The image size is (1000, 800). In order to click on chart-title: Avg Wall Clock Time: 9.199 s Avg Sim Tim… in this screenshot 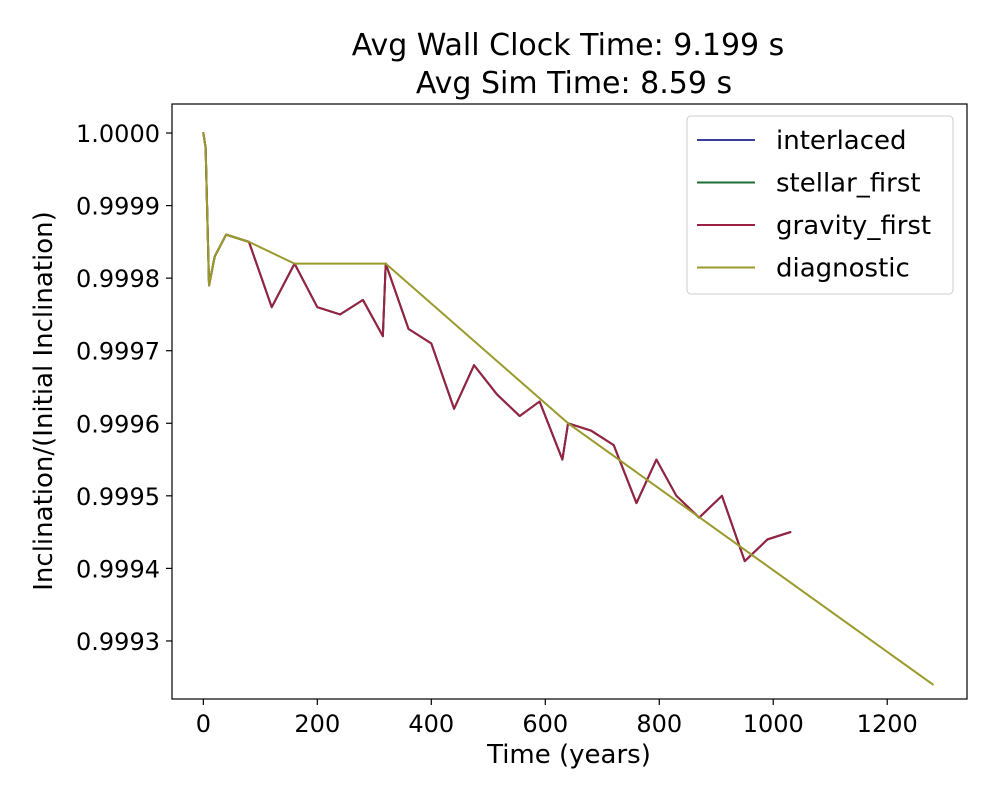, I will do `click(568, 64)`.